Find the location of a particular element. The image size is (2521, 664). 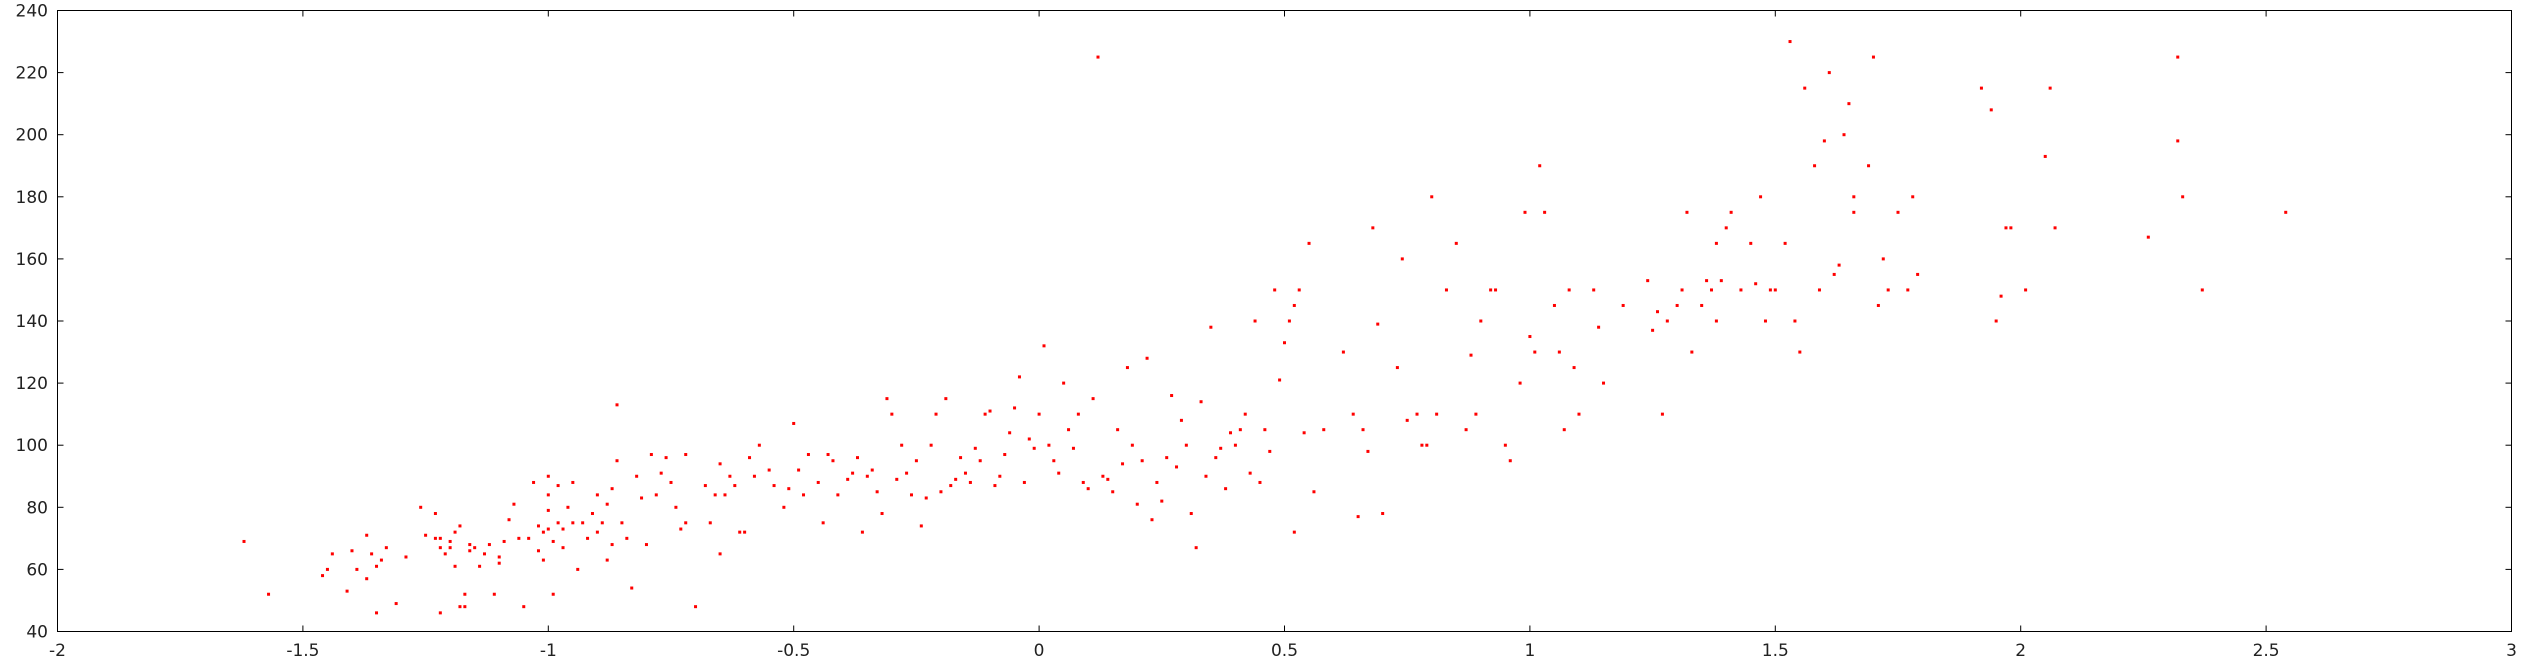

y-tick-label: 220 is located at coordinates (32, 74).